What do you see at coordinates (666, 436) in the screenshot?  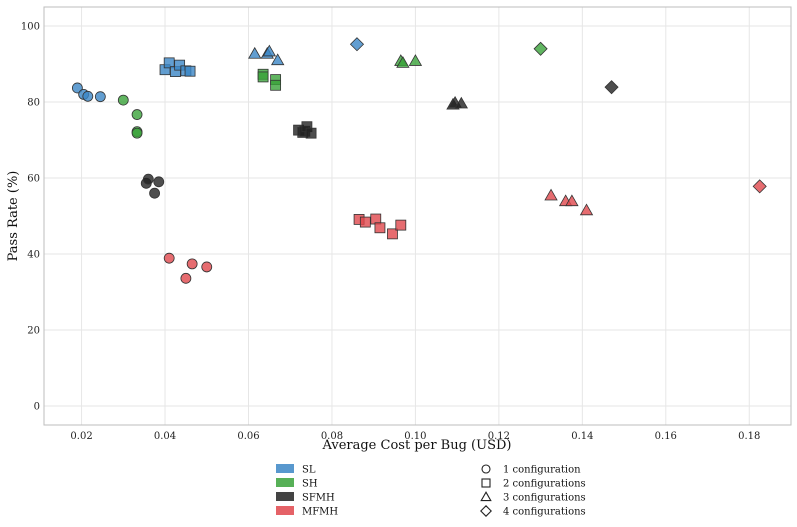 I see `x-tick-label: 0.16` at bounding box center [666, 436].